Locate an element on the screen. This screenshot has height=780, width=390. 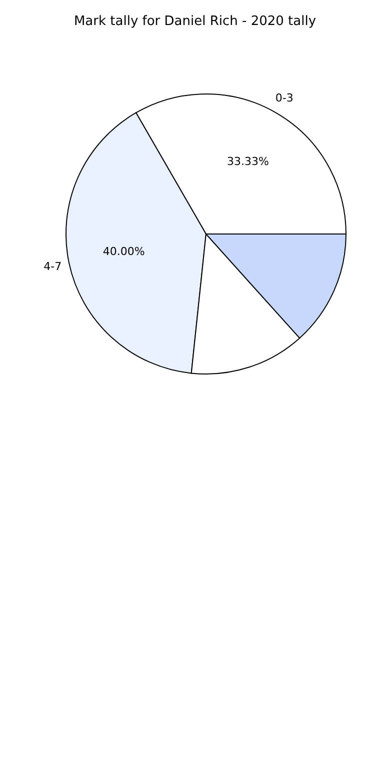
data-label: 40.00% is located at coordinates (123, 251).